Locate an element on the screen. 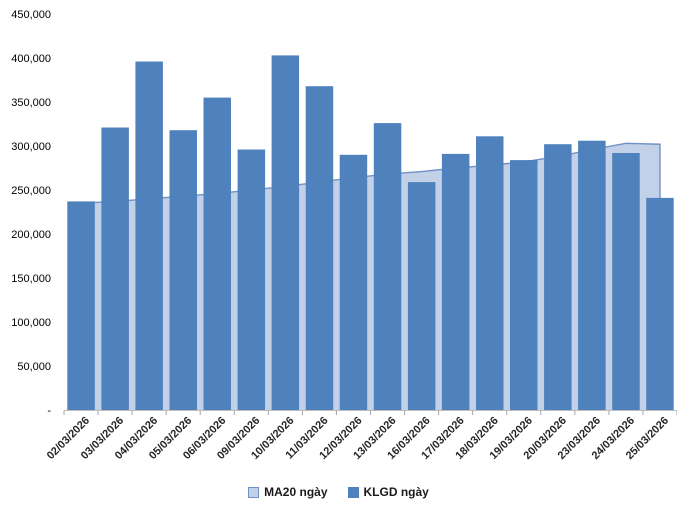 This screenshot has width=677, height=507. y-tick-label: 200,000 is located at coordinates (31, 235).